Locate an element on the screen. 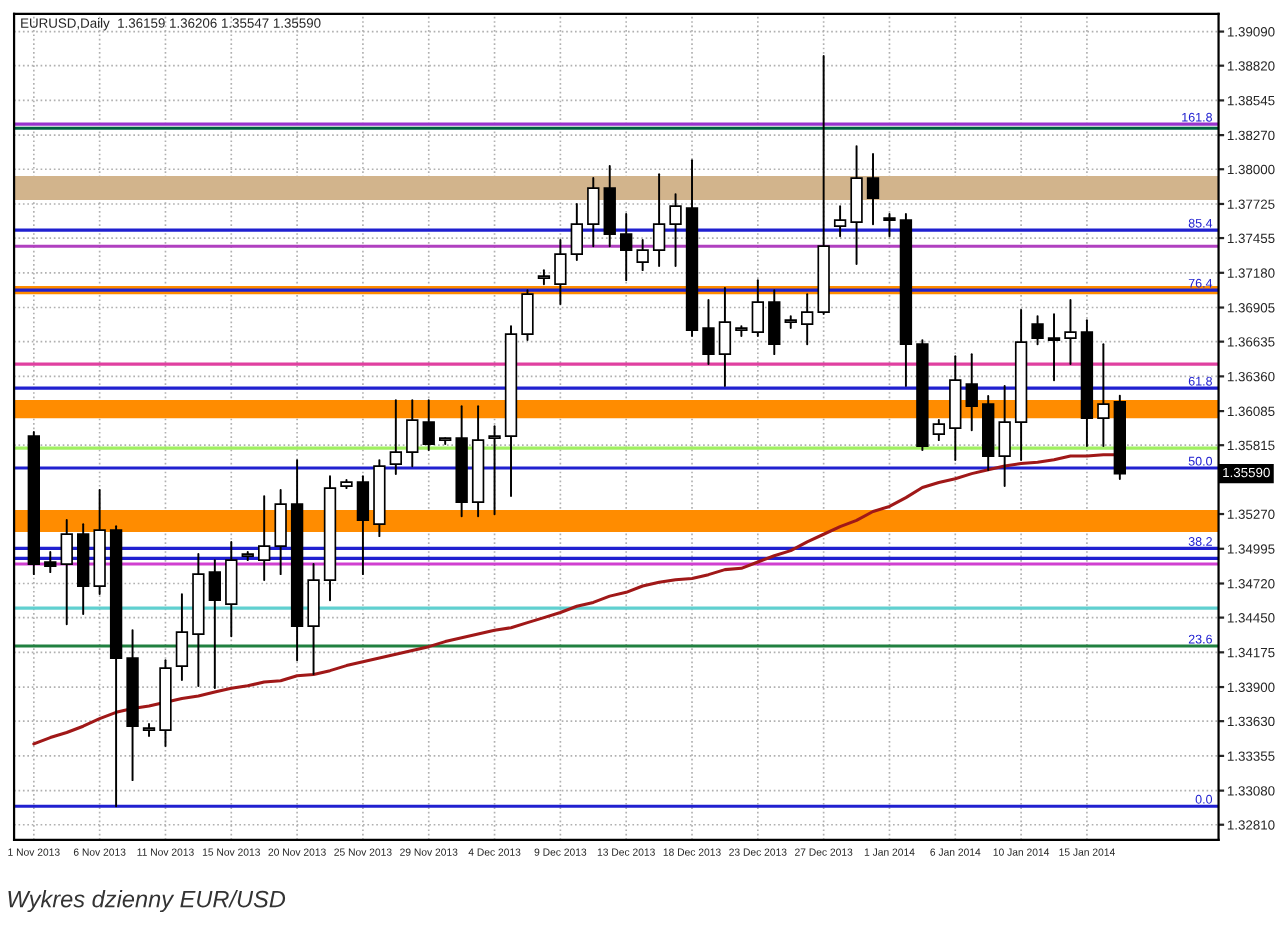  text: Wykres dzienny EUR/USD is located at coordinates (147, 901).